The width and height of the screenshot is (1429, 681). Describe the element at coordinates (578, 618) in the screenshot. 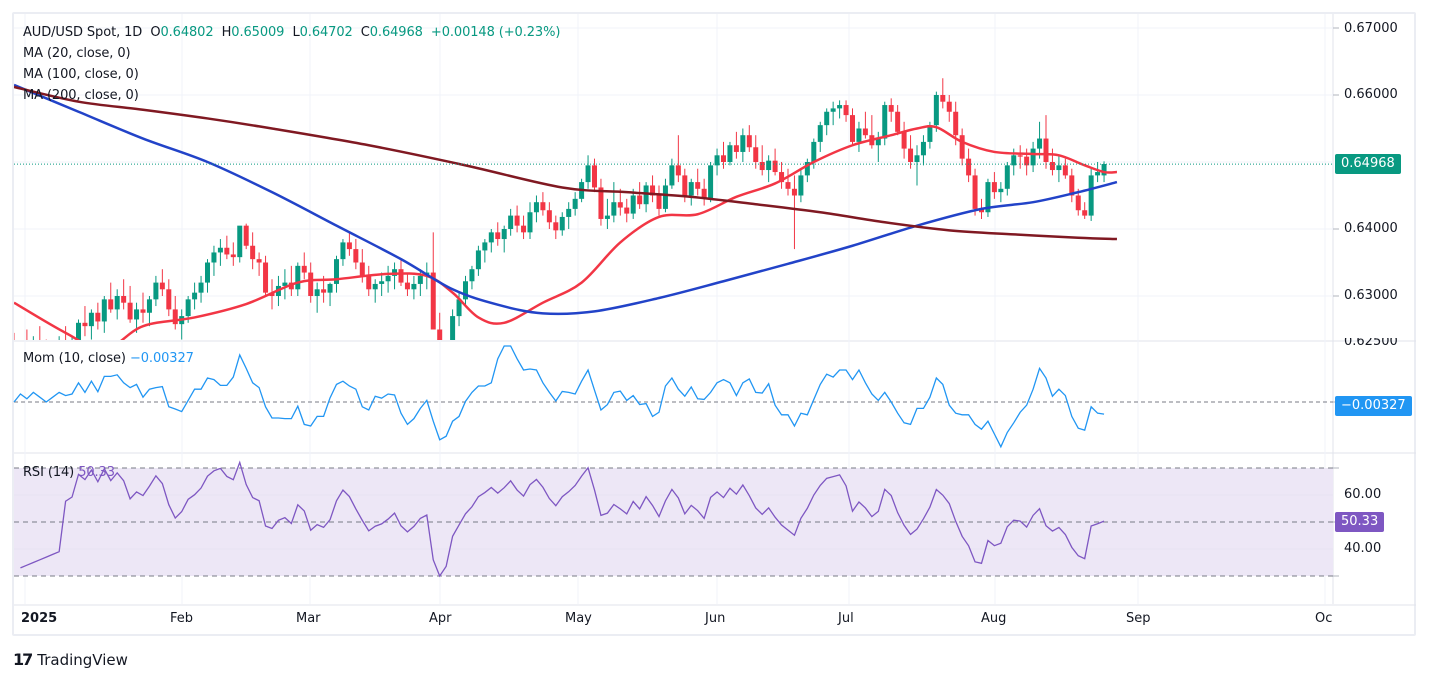

I see `time-tick-may: May` at that location.